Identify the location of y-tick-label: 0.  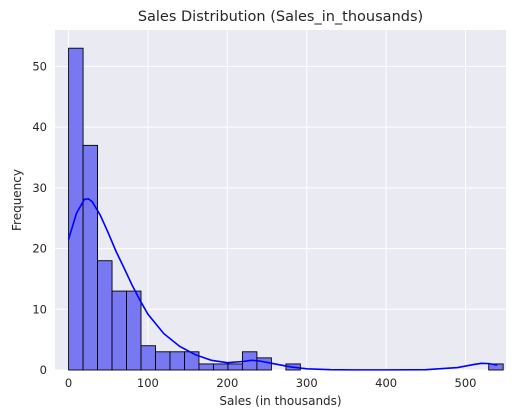
(43, 370).